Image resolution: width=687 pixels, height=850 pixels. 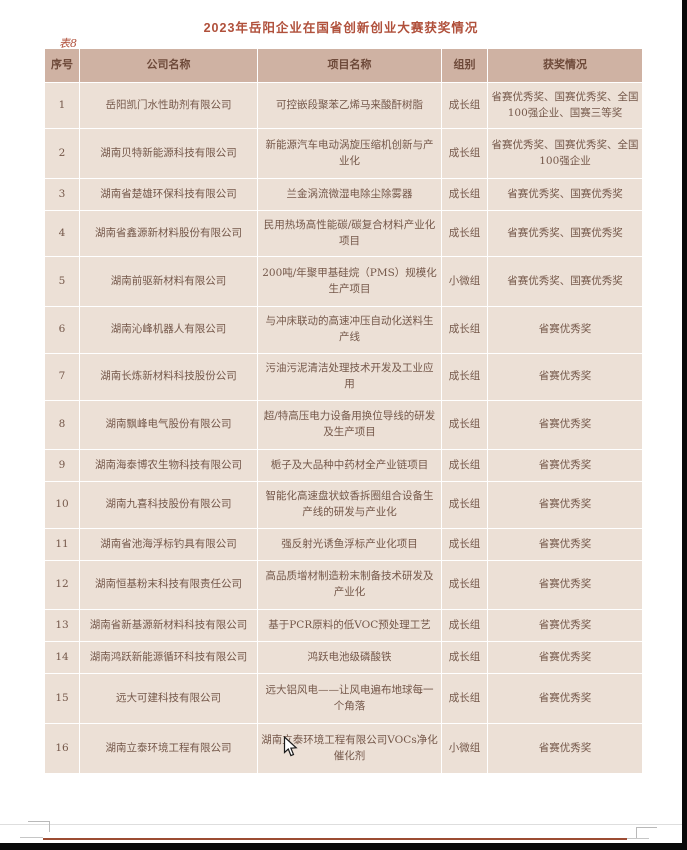 What do you see at coordinates (349, 105) in the screenshot?
I see `cell-project: 可控嵌段聚苯乙烯马来酸酐树脂` at bounding box center [349, 105].